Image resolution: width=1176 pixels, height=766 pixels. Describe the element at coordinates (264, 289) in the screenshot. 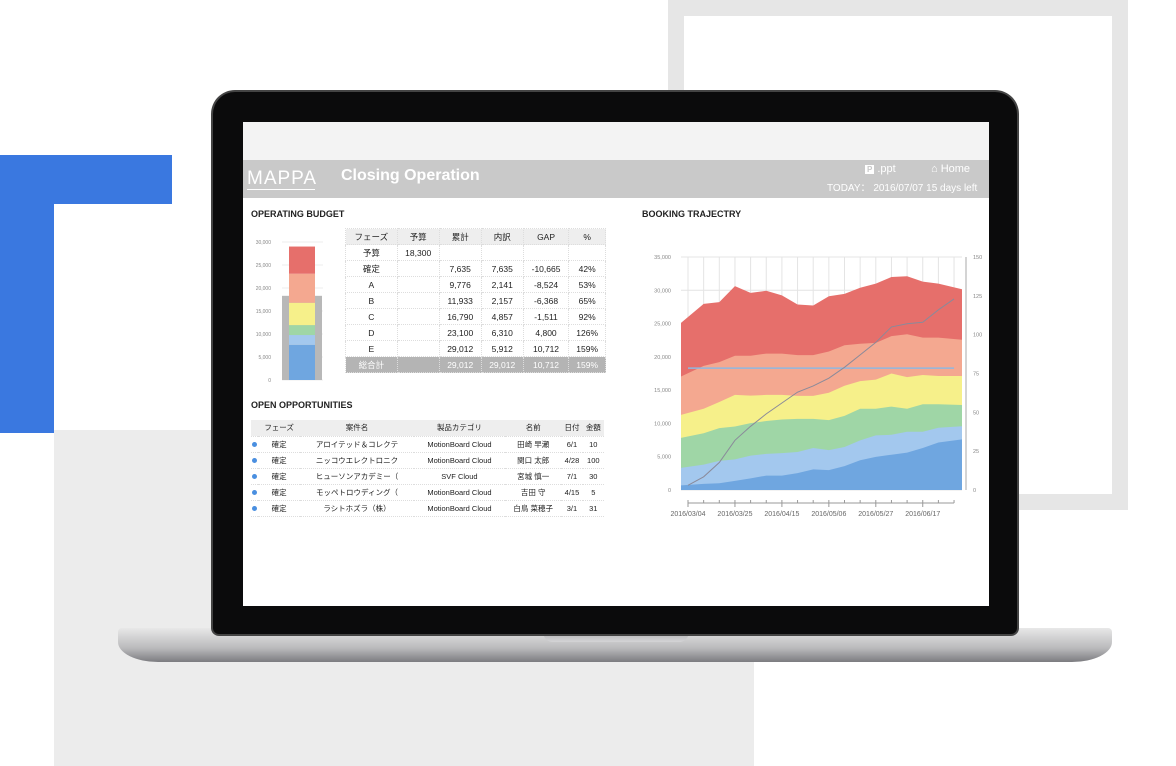

I see `bar-axis-tick: 20,000` at that location.